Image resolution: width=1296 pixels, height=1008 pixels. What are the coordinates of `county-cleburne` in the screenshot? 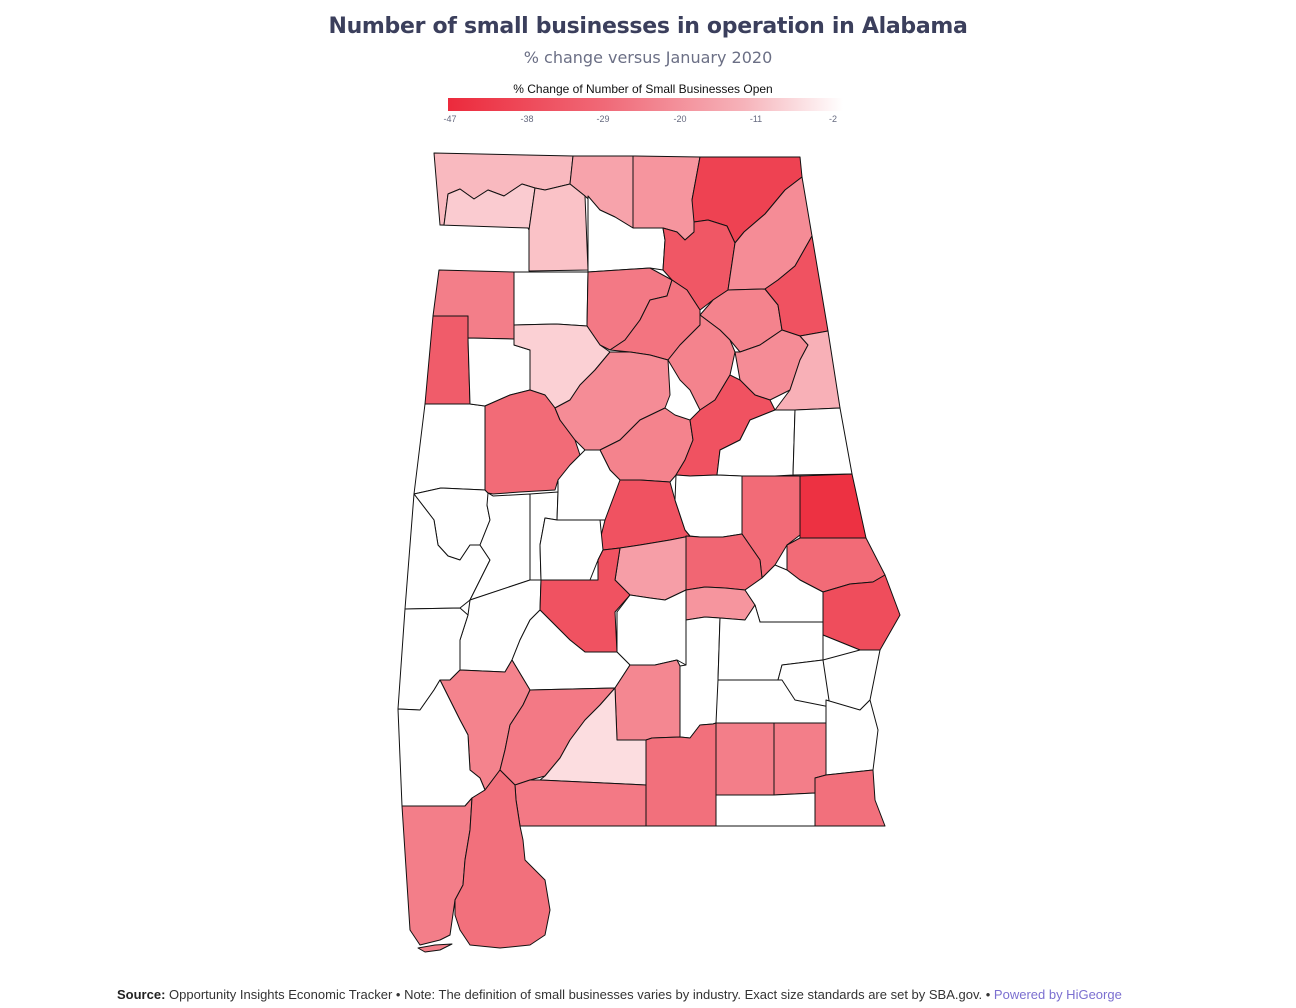 It's located at (807, 370).